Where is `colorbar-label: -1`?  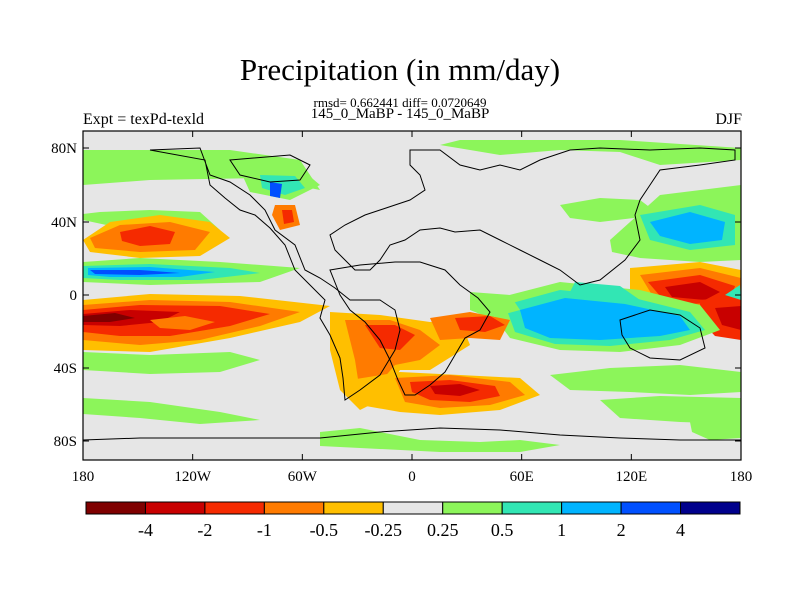
colorbar-label: -1 is located at coordinates (264, 530).